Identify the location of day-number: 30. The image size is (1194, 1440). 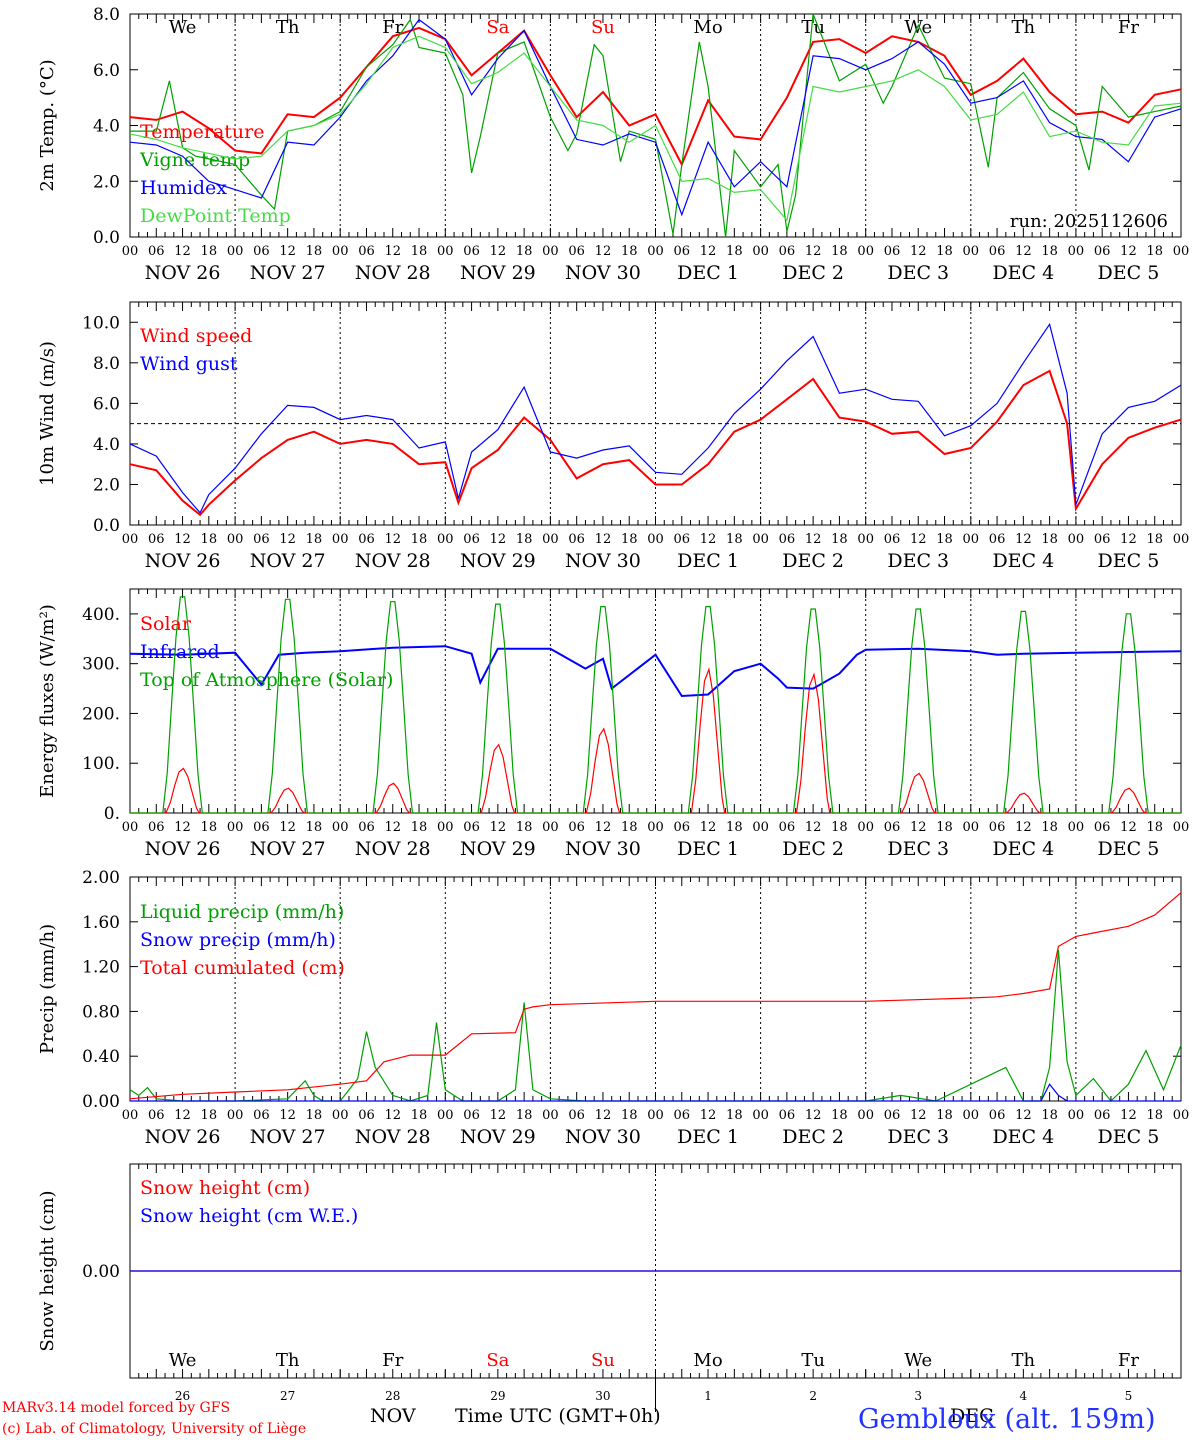
(602, 1396).